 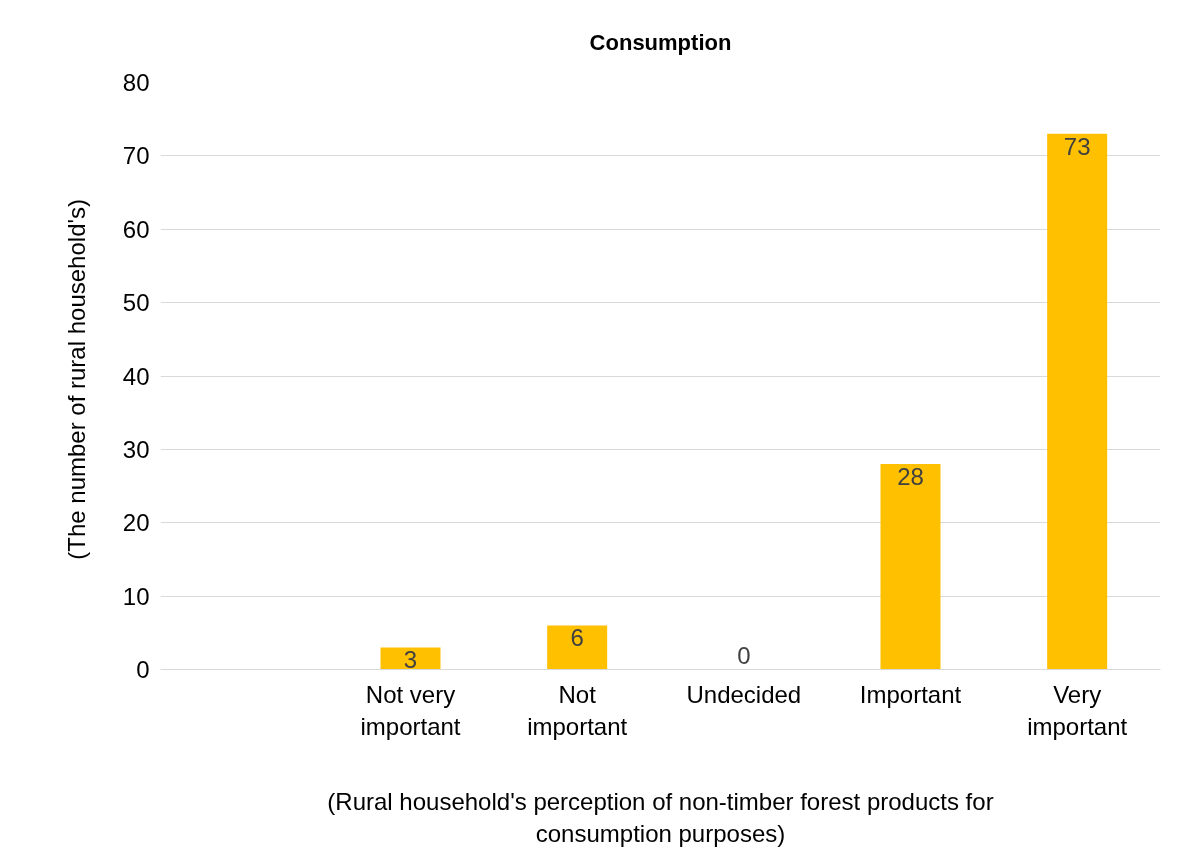 I want to click on y-tick-label: 70, so click(x=136, y=156).